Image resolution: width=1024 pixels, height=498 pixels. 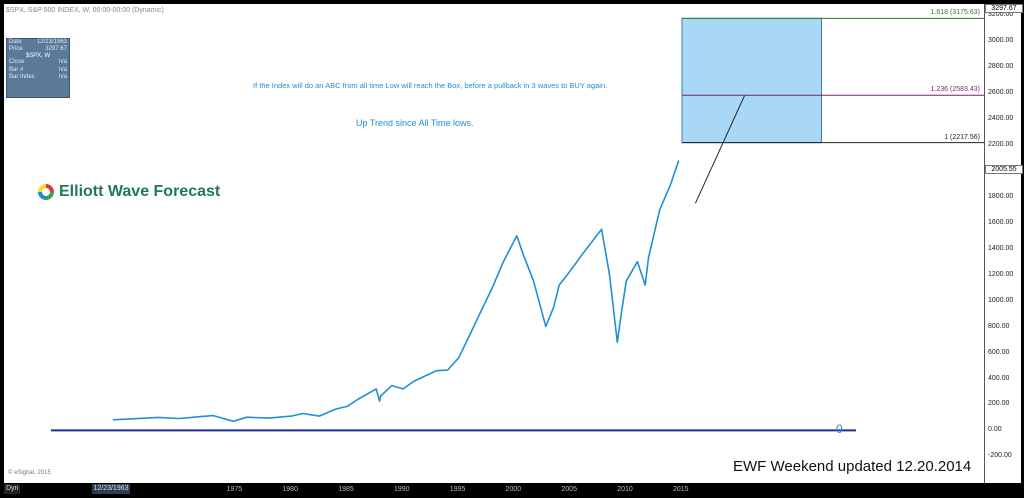 What do you see at coordinates (1001, 300) in the screenshot?
I see `y-tick-label: 1000.00` at bounding box center [1001, 300].